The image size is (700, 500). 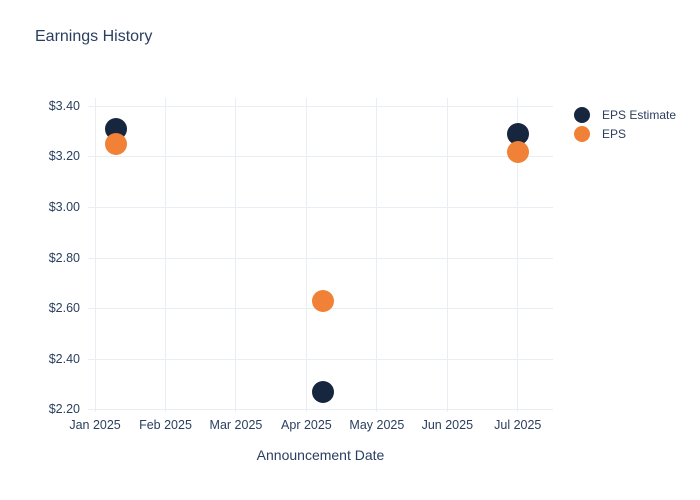 What do you see at coordinates (639, 115) in the screenshot?
I see `legend-label: EPS Estimate` at bounding box center [639, 115].